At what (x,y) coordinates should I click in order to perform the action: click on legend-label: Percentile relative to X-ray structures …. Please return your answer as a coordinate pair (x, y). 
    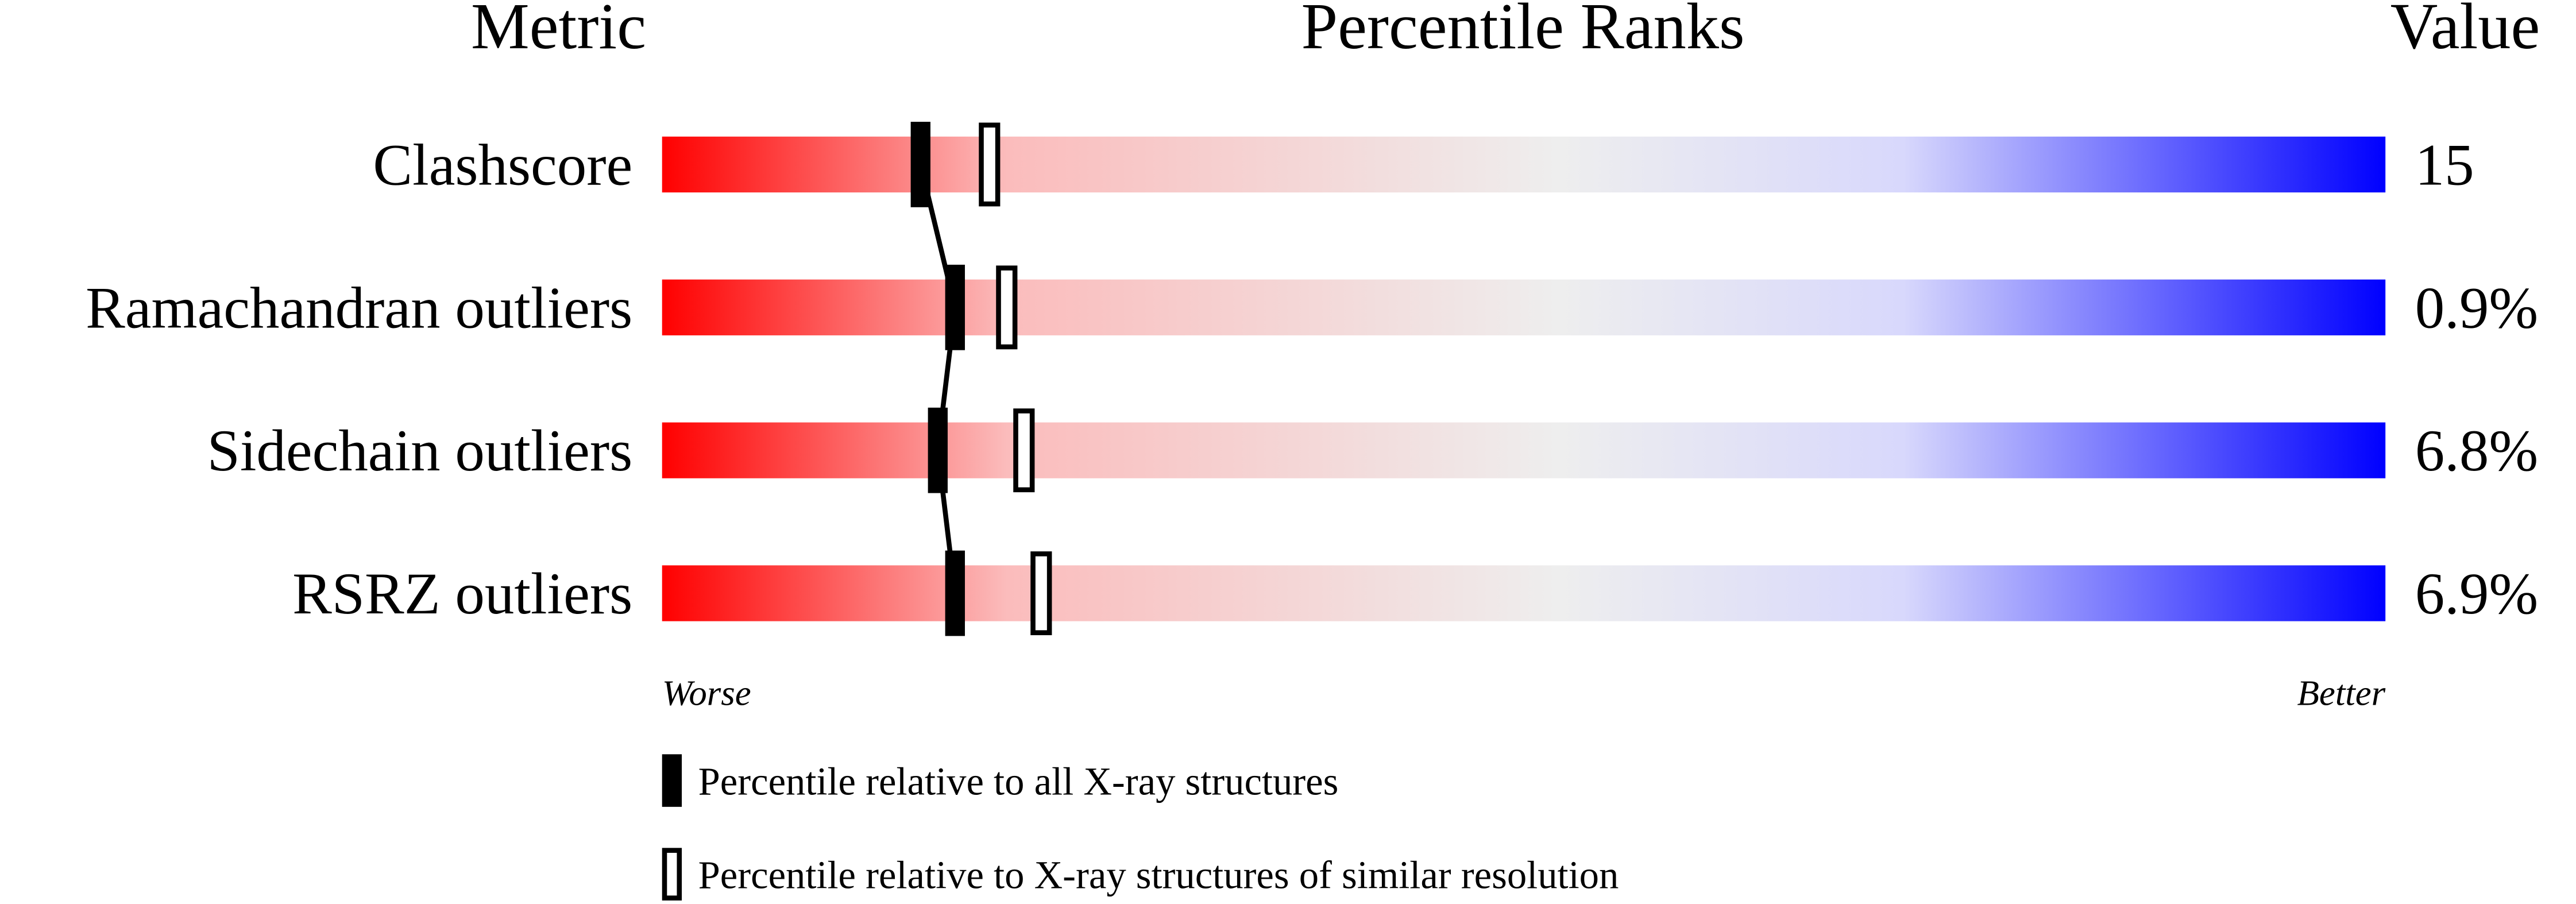
    Looking at the image, I should click on (1158, 875).